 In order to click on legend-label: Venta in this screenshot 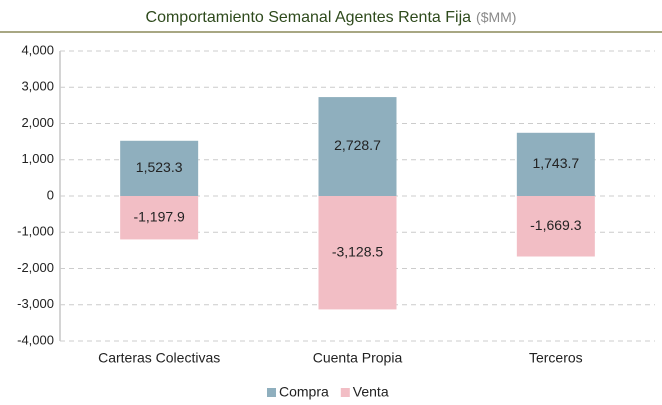, I will do `click(371, 392)`.